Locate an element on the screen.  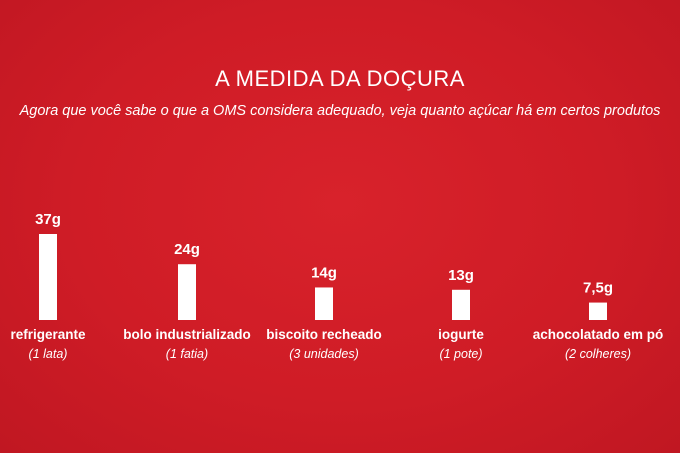
value-label-4: 7,5g is located at coordinates (598, 288).